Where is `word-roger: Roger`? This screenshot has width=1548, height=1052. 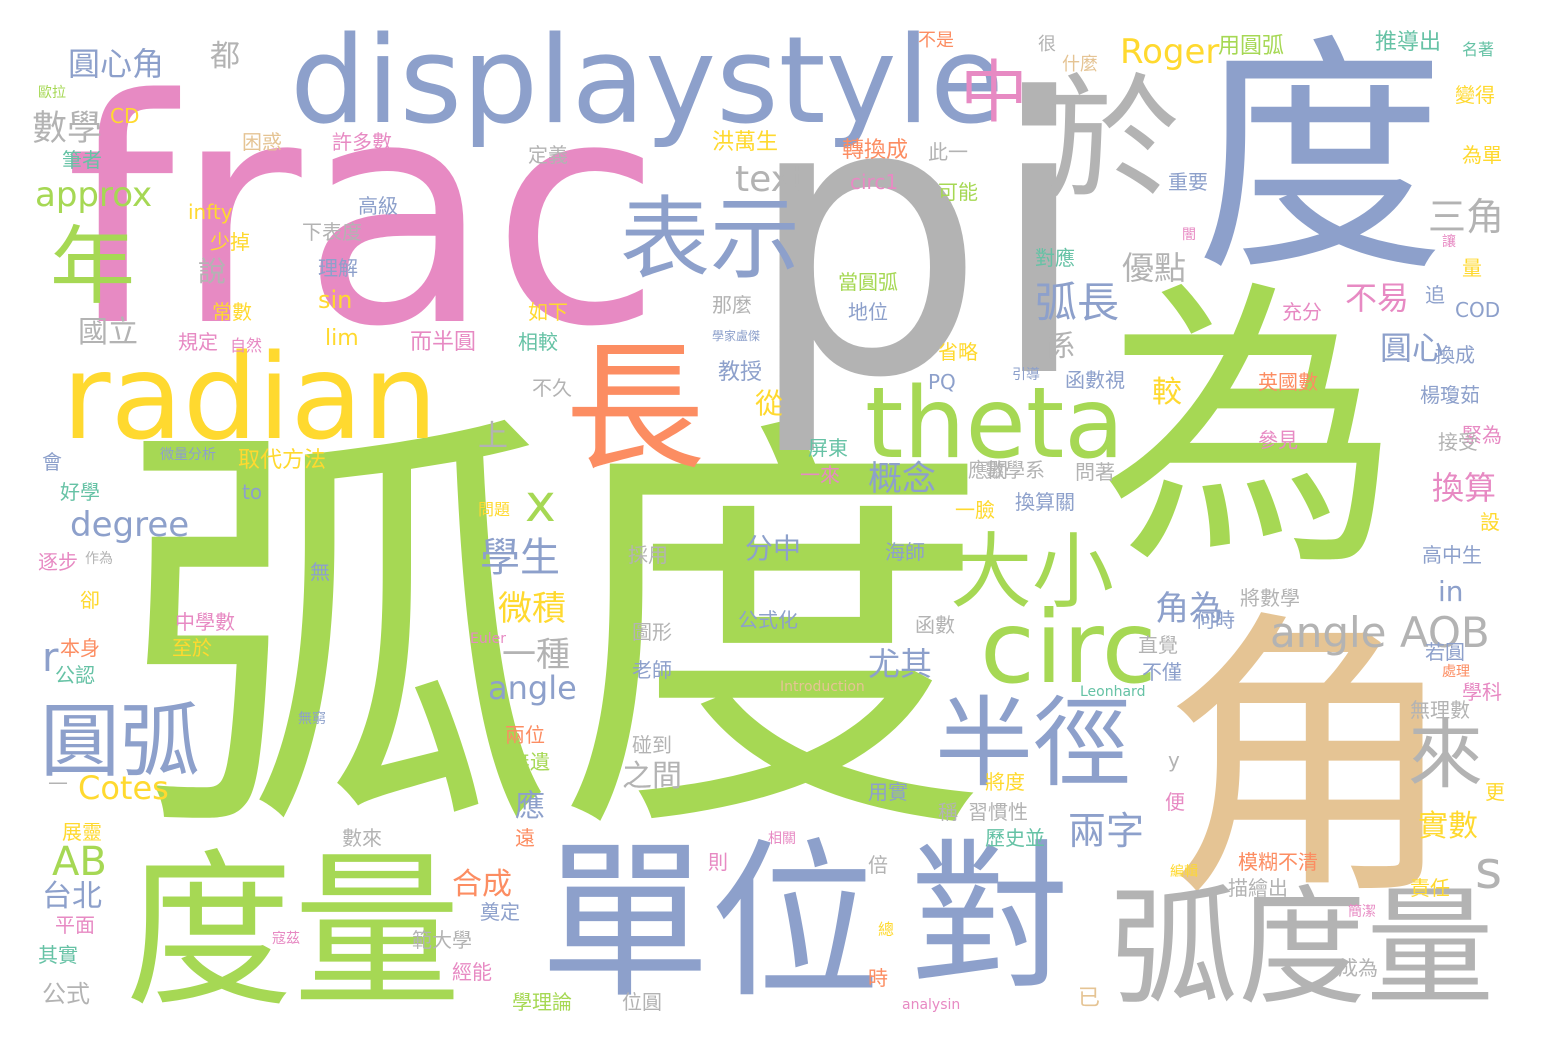
word-roger: Roger is located at coordinates (1170, 52).